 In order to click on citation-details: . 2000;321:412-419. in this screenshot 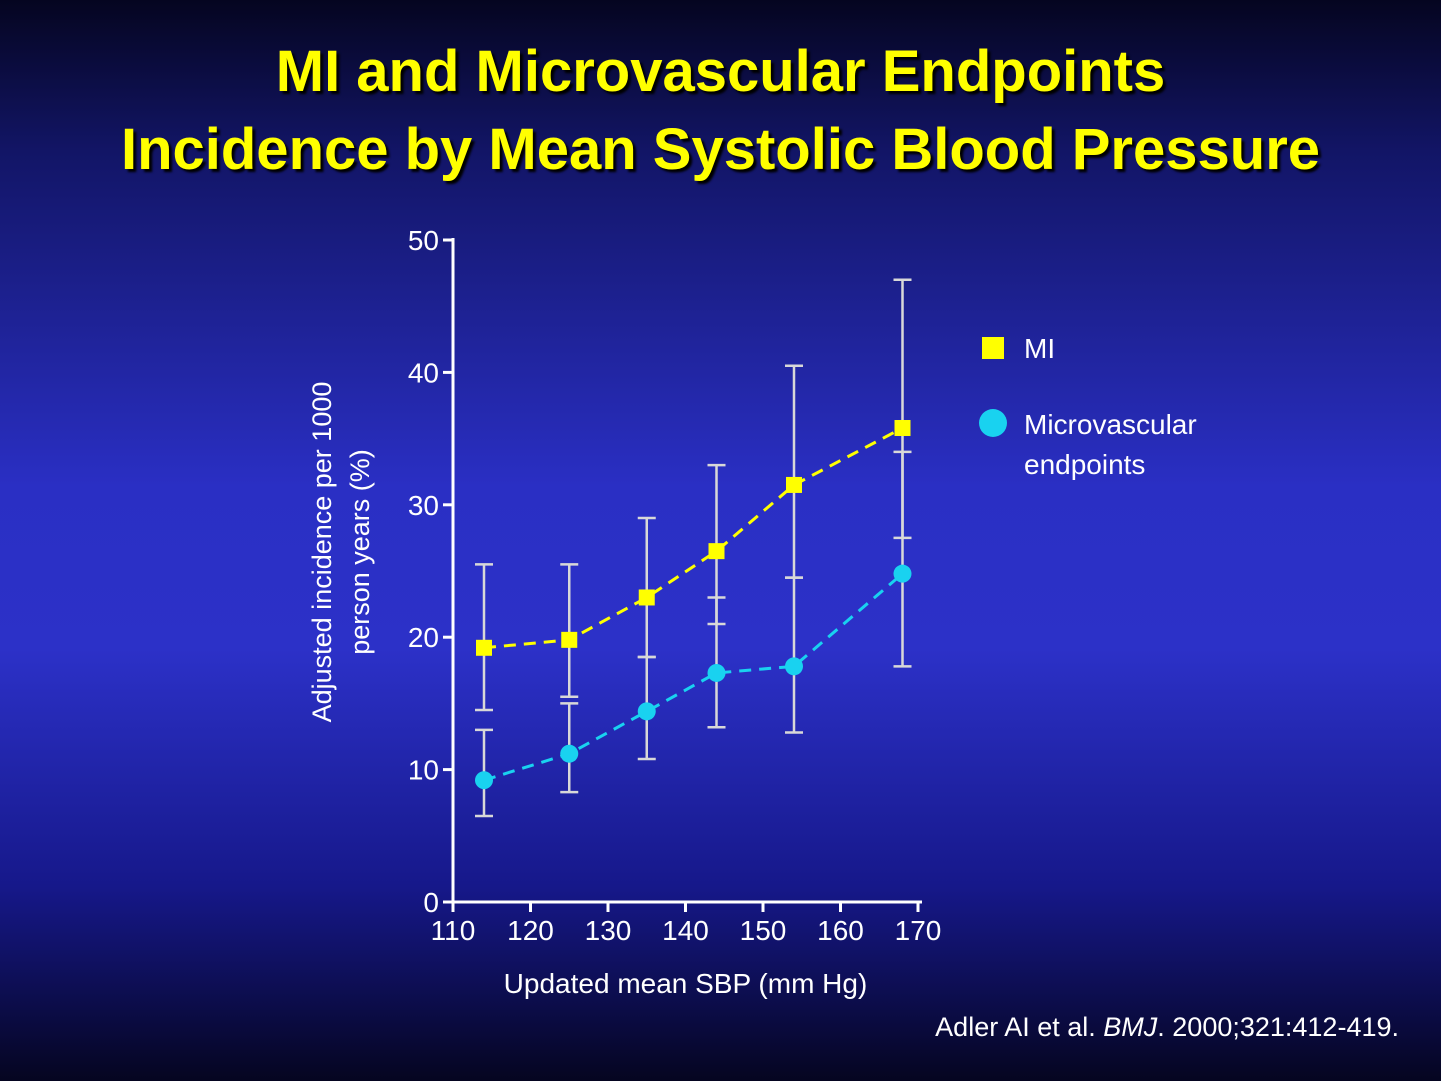, I will do `click(1278, 1027)`.